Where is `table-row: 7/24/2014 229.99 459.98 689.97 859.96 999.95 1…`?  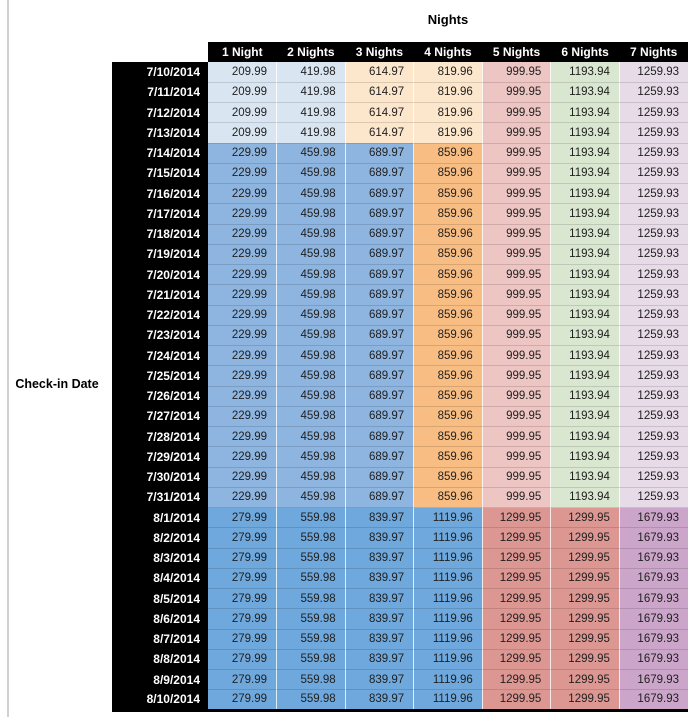
table-row: 7/24/2014 229.99 459.98 689.97 859.96 999.95 1… is located at coordinates (400, 356).